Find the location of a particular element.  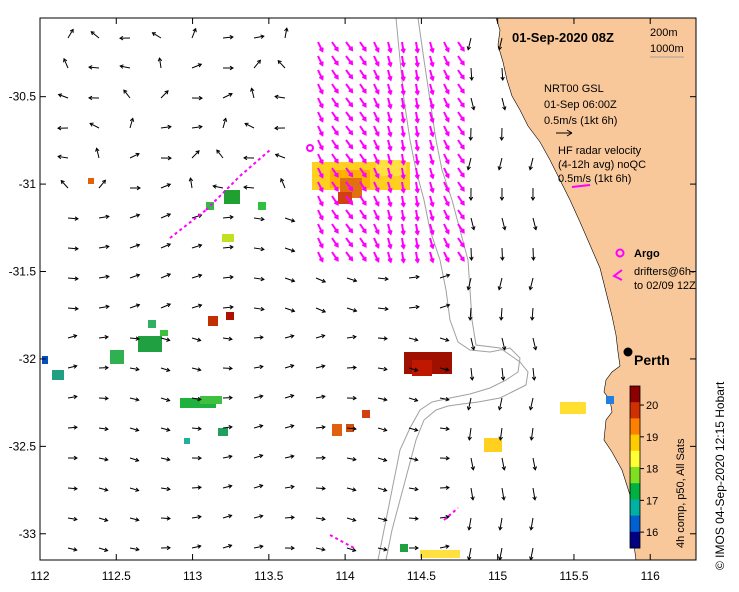

model-legend-line1: NRT00 GSL is located at coordinates (574, 89).